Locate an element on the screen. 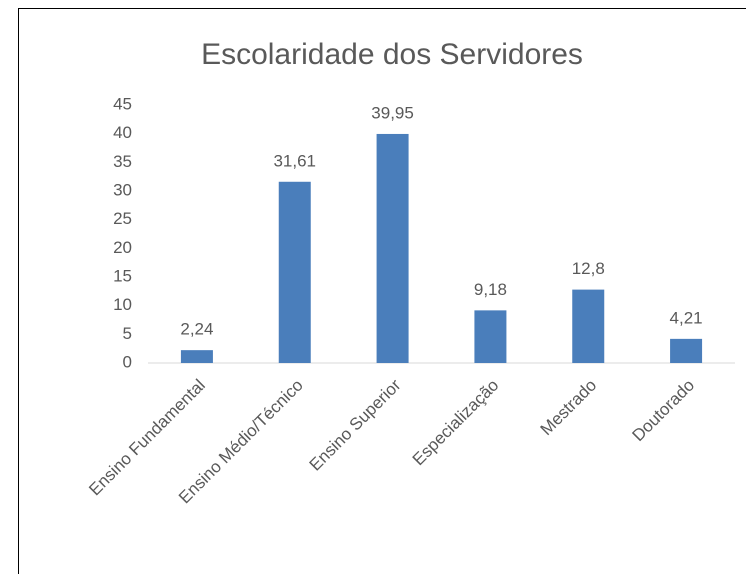 This screenshot has height=574, width=746. y-tick-label: 15 is located at coordinates (122, 275).